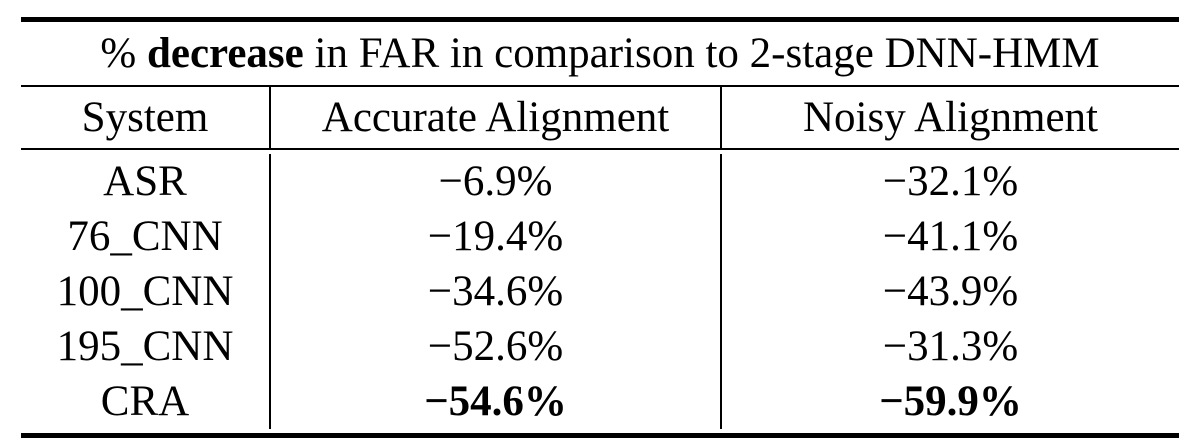 The height and width of the screenshot is (438, 1200). I want to click on row-noisy-cell: −32.1%, so click(949, 181).